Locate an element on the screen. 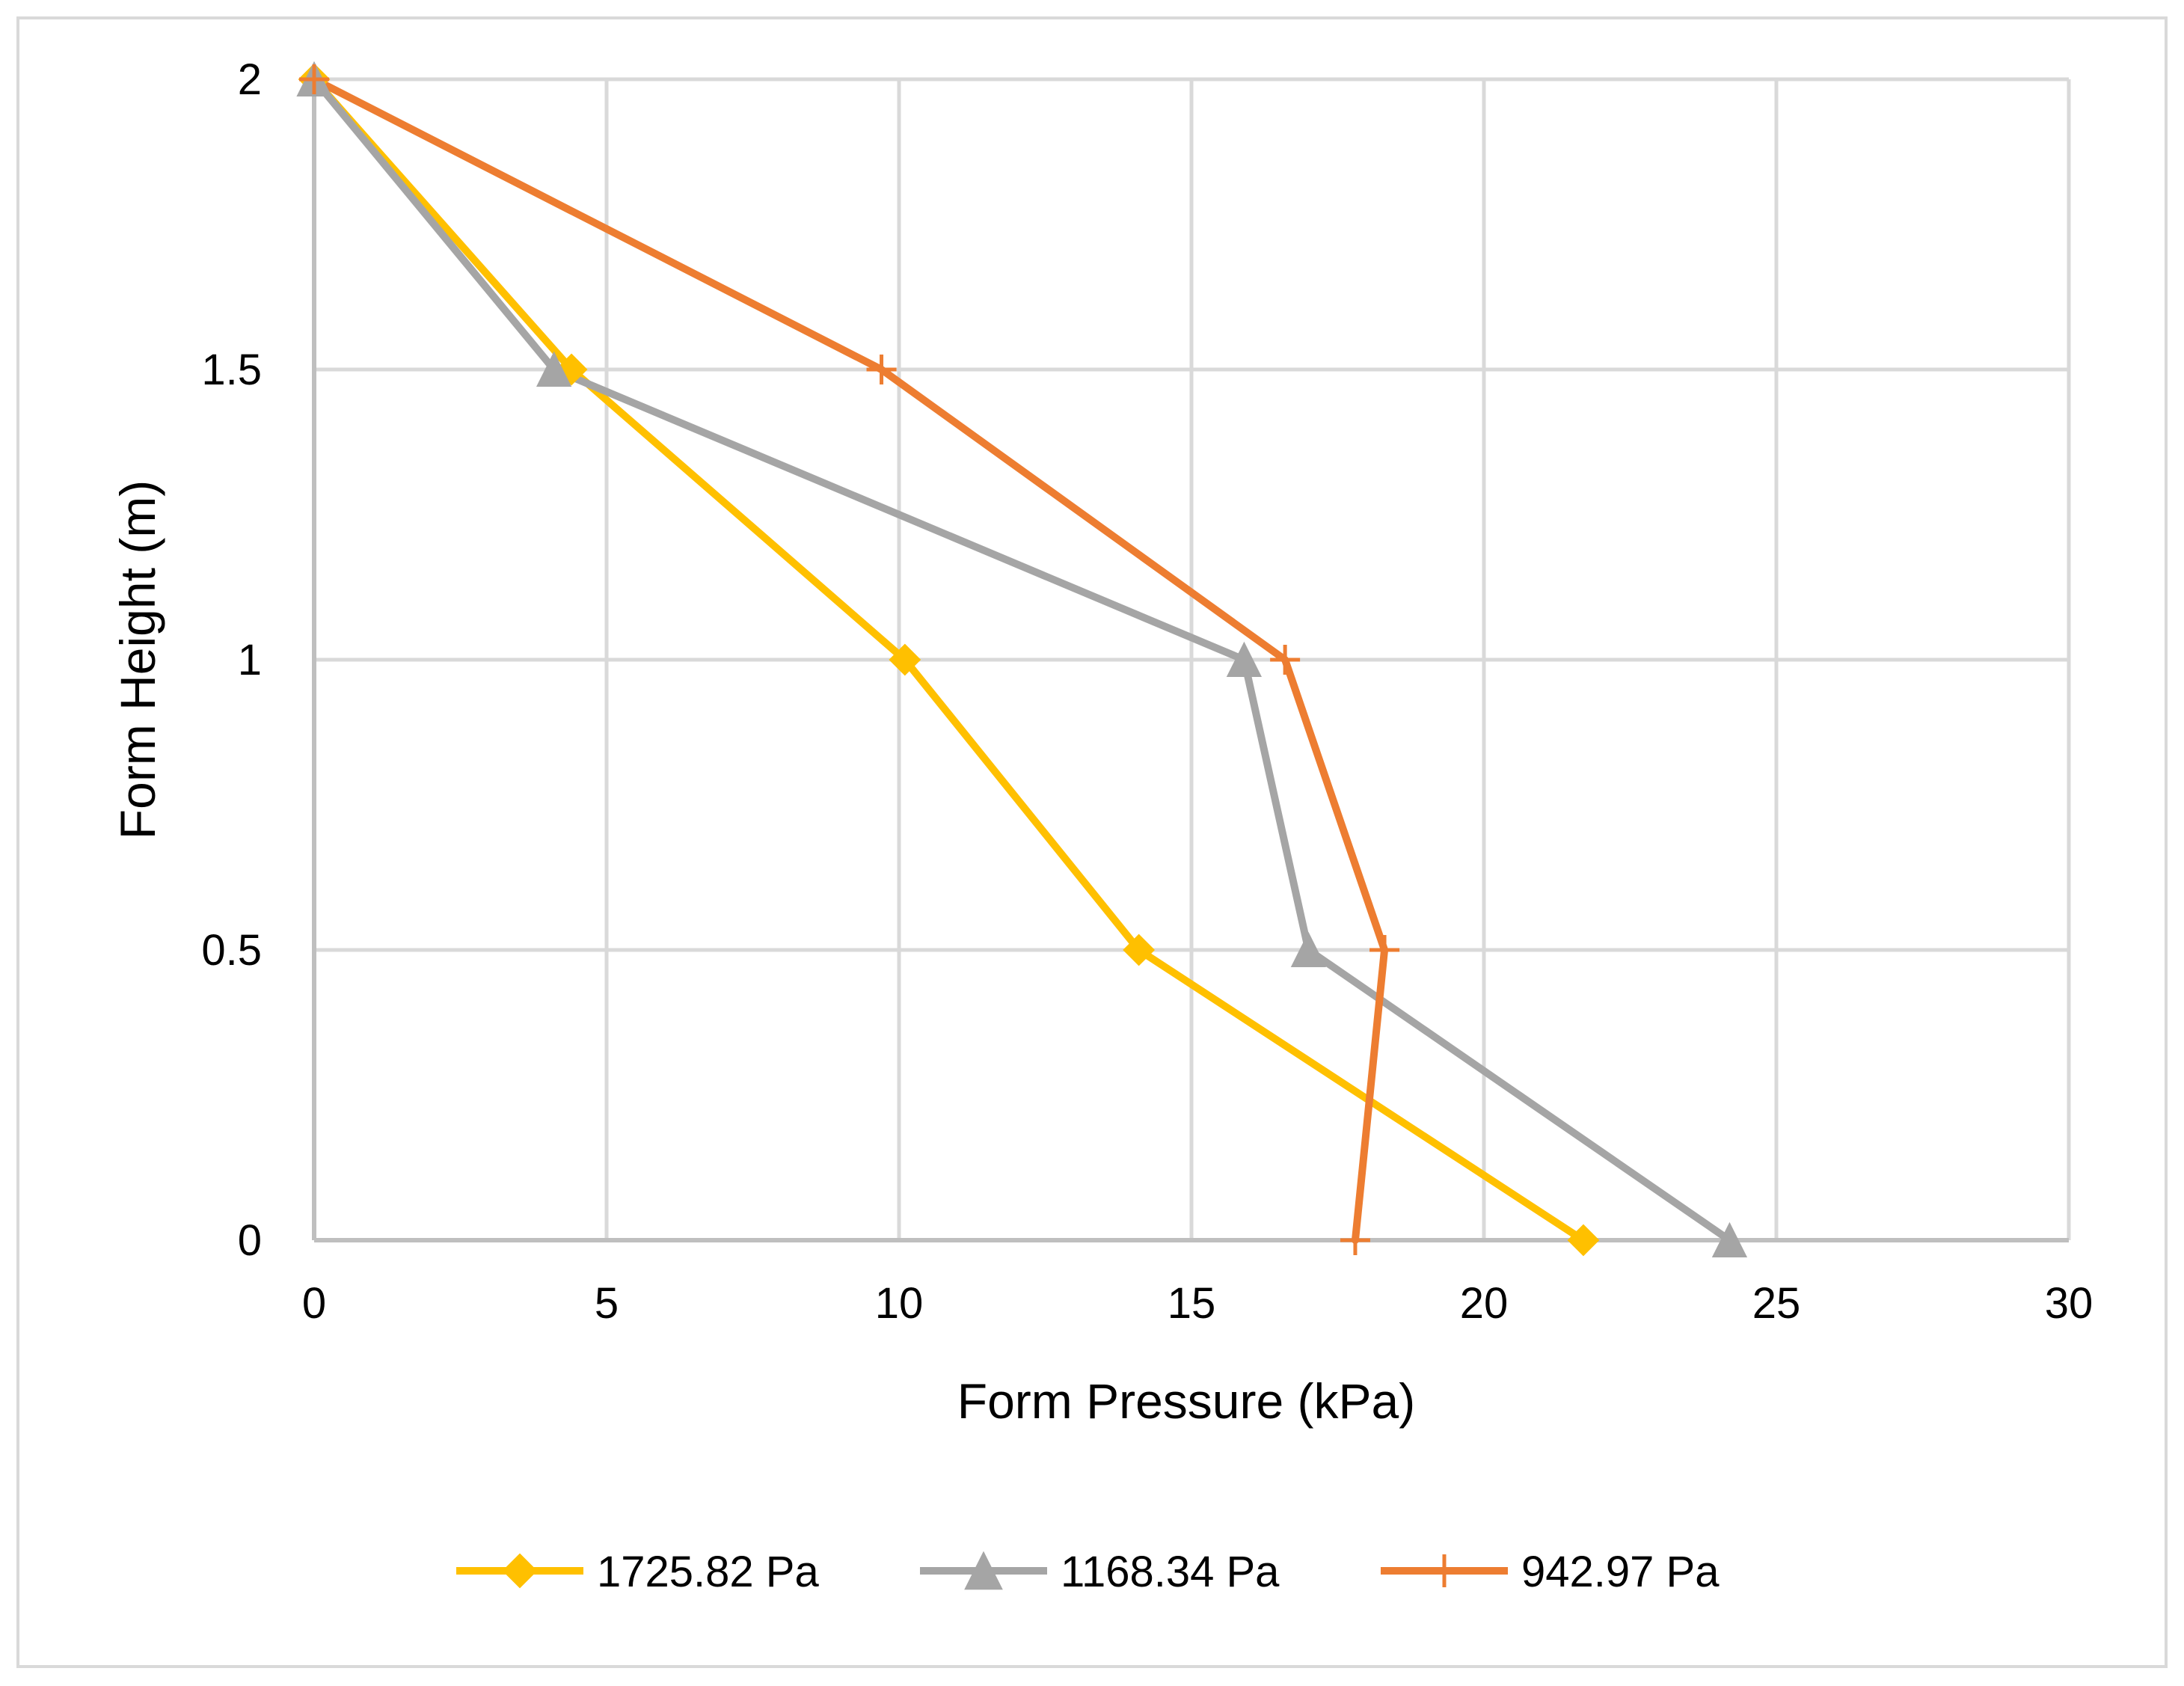 Image resolution: width=2184 pixels, height=1686 pixels. x-tick-labels: 0 5 10 15 20 25 30 is located at coordinates (1197, 1303).